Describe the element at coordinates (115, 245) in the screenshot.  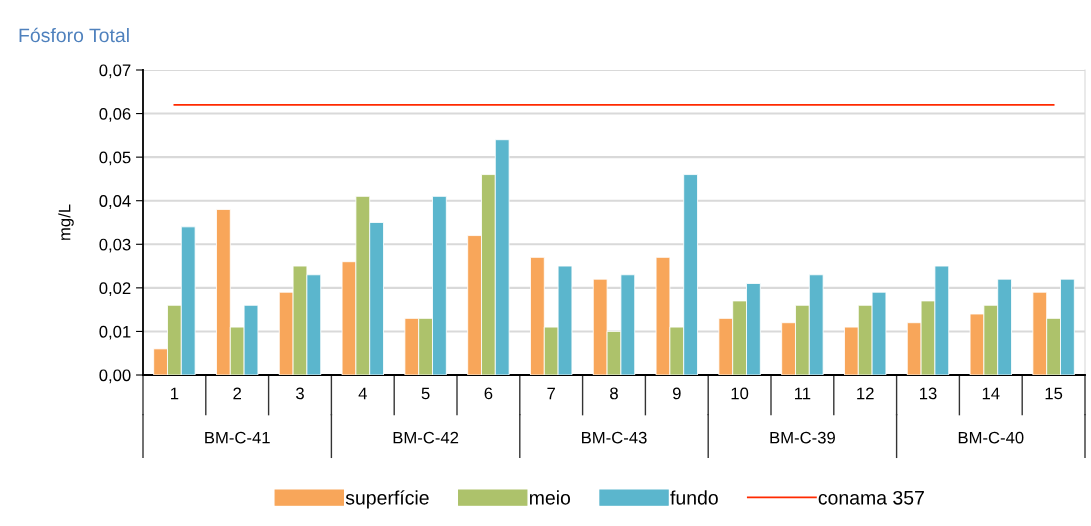
I see `y-tick-label: 0,03` at that location.